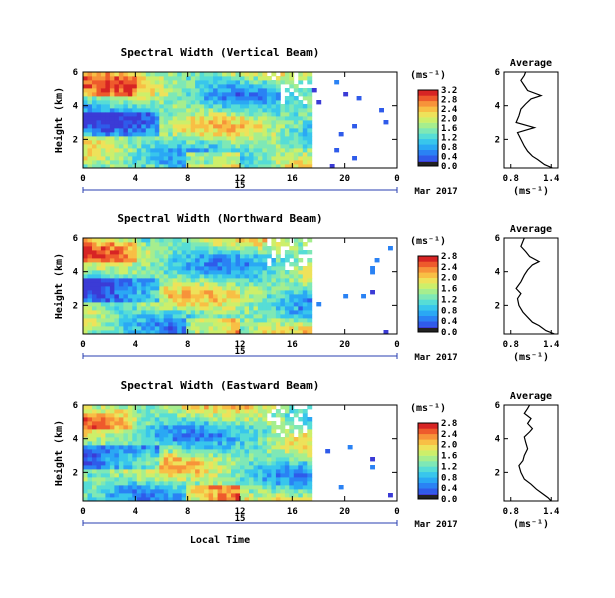 The width and height of the screenshot is (615, 598). I want to click on colorbar-floor, so click(428, 497).